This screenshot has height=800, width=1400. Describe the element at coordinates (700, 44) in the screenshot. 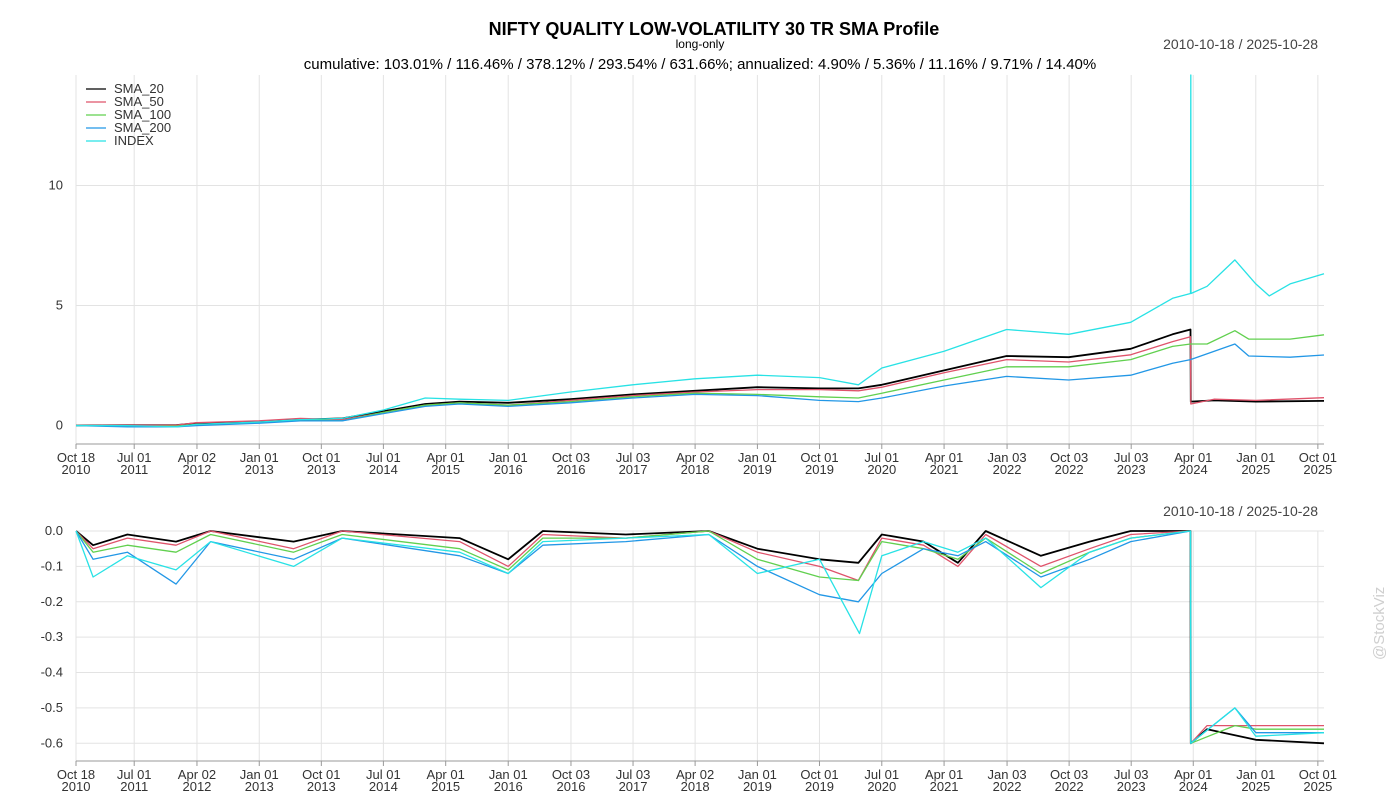

I see `chart-subtitle: long-only` at that location.